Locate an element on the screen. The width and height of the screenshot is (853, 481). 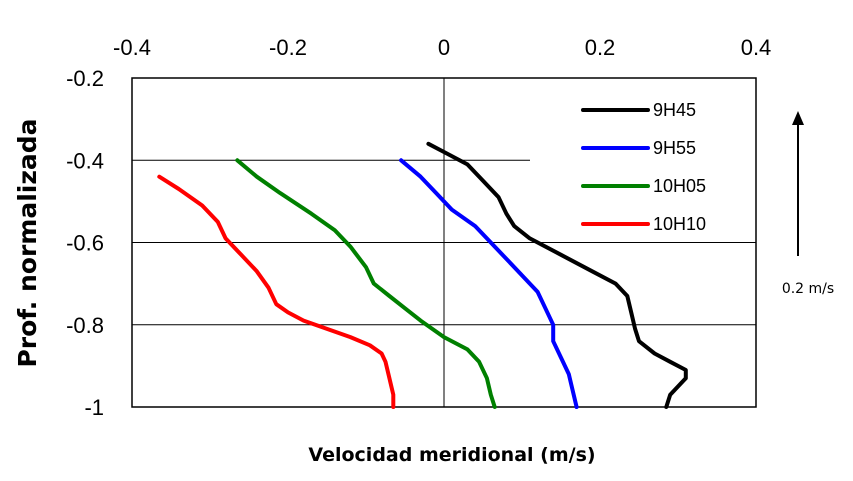
x-axis-title: Velocidad meridional (m/s) is located at coordinates (451, 455).